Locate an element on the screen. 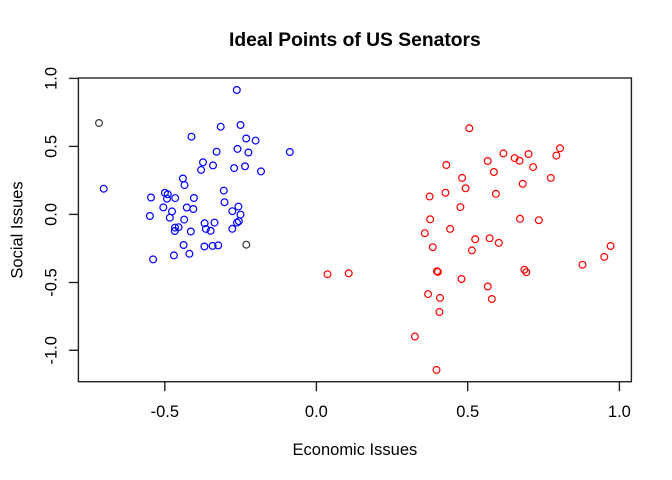 The height and width of the screenshot is (480, 672). svg-text: Economic Issues is located at coordinates (355, 450).